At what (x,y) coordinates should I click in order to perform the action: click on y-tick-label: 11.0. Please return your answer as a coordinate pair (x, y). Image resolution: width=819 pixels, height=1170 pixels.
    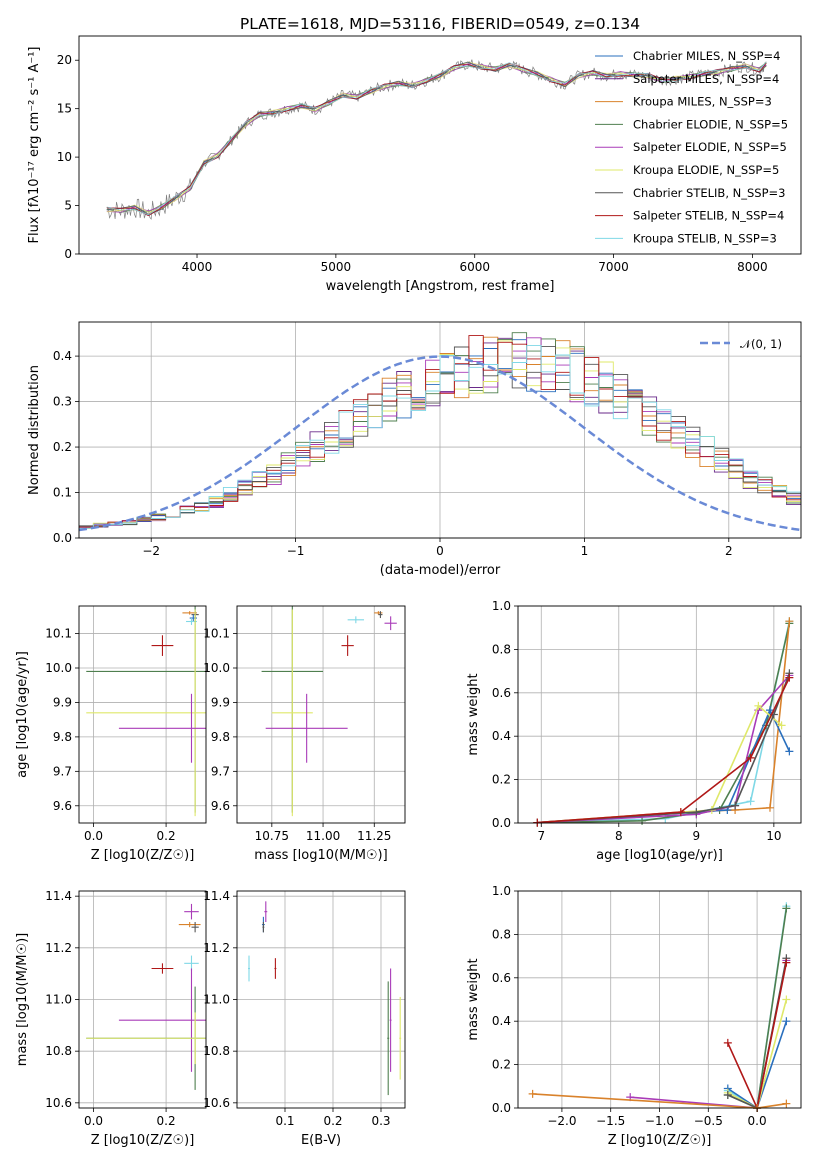
    Looking at the image, I should click on (58, 1000).